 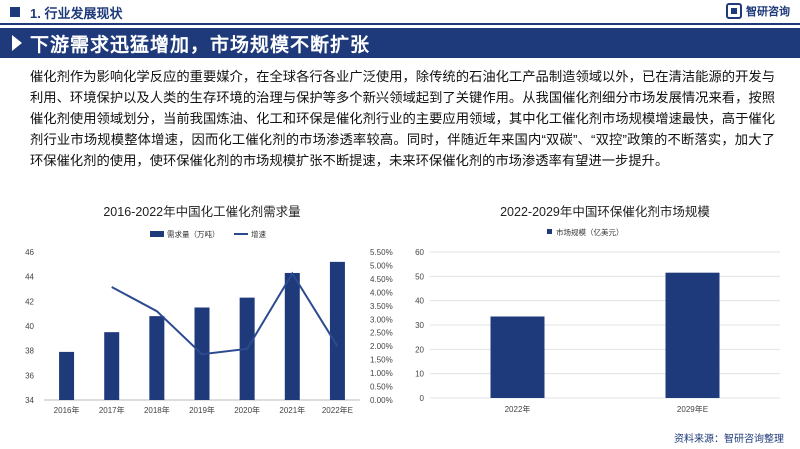 I want to click on x-tick: 2029年E, so click(x=692, y=409).